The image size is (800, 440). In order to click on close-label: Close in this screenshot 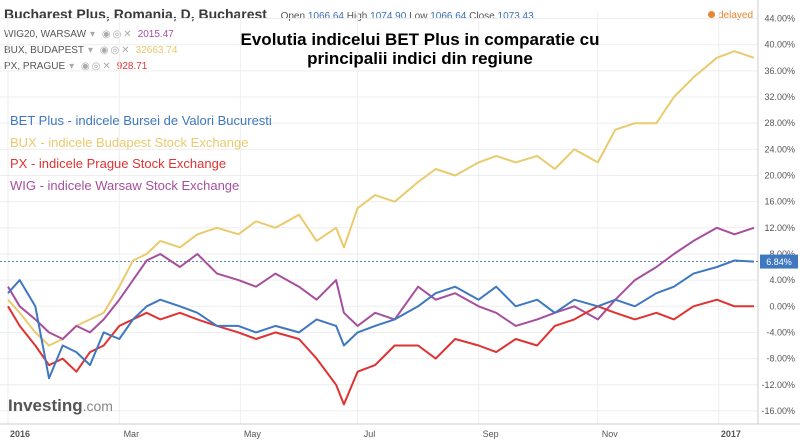, I will do `click(482, 16)`.